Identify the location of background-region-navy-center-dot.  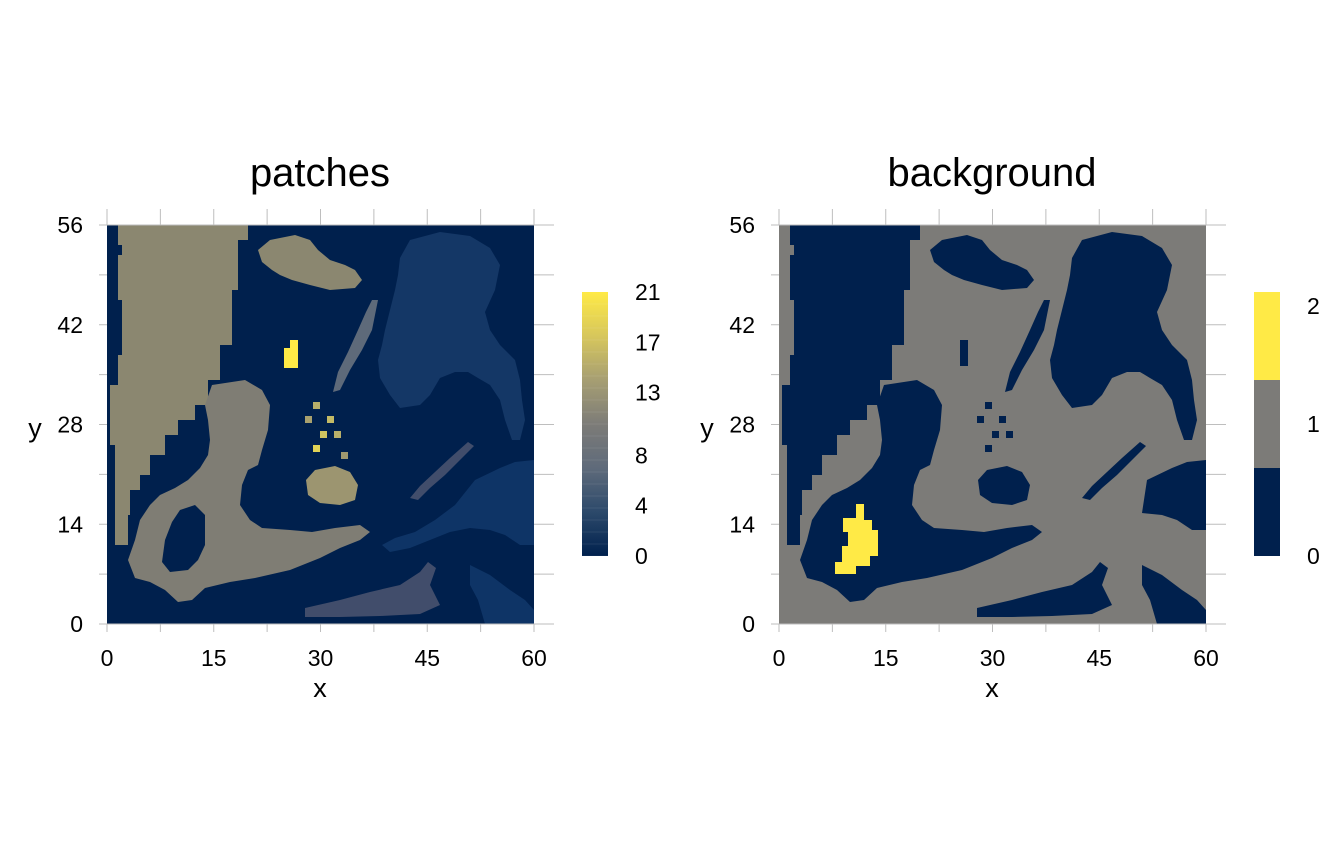
(1004, 485).